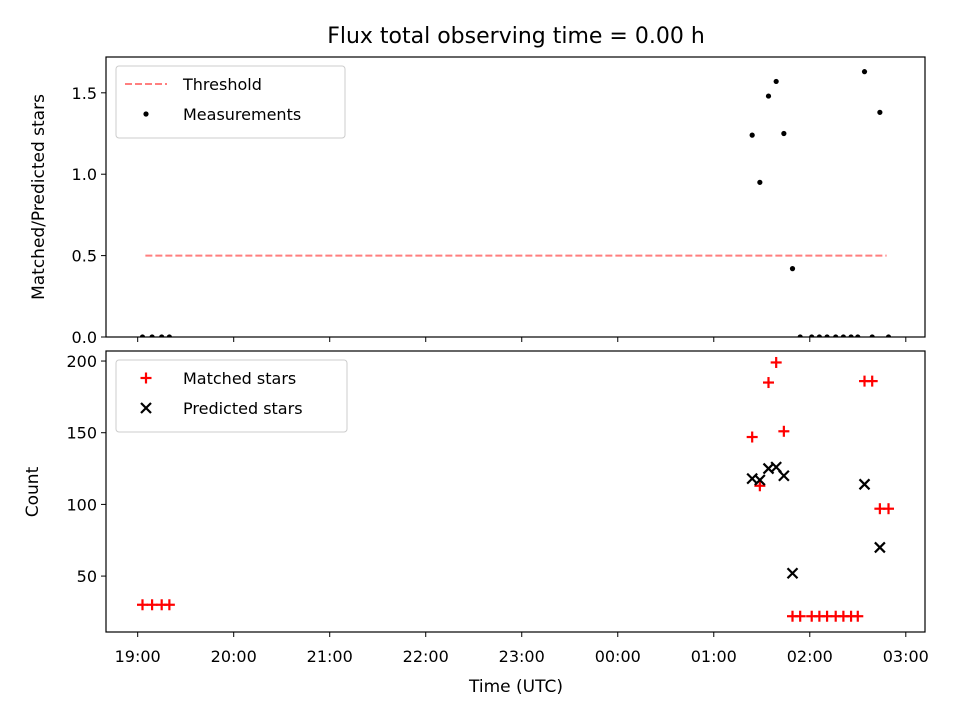  What do you see at coordinates (234, 656) in the screenshot?
I see `x-tick-label: 20:00` at bounding box center [234, 656].